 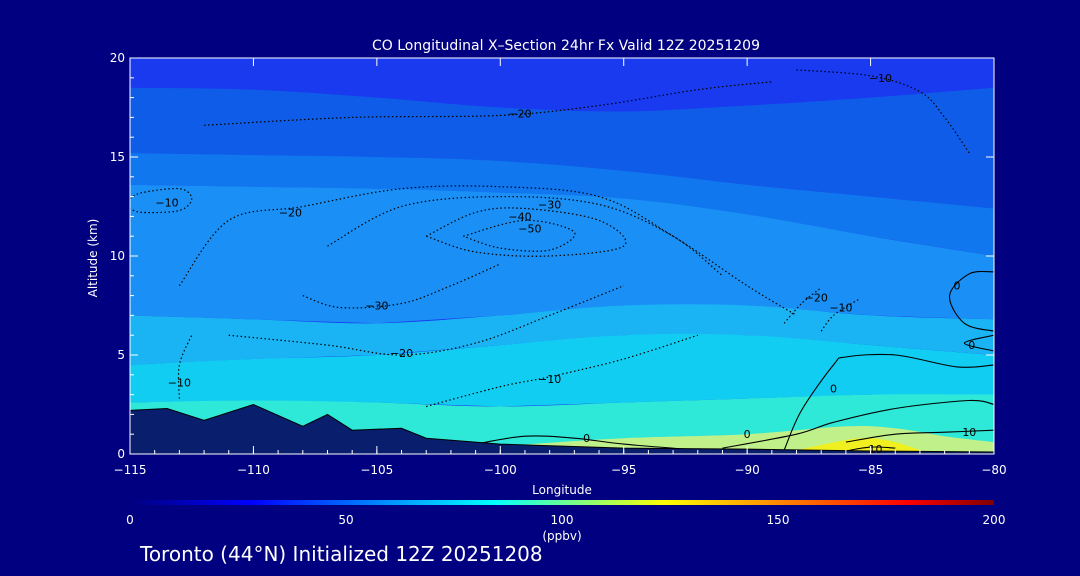 I want to click on terrain-profile, so click(x=562, y=428).